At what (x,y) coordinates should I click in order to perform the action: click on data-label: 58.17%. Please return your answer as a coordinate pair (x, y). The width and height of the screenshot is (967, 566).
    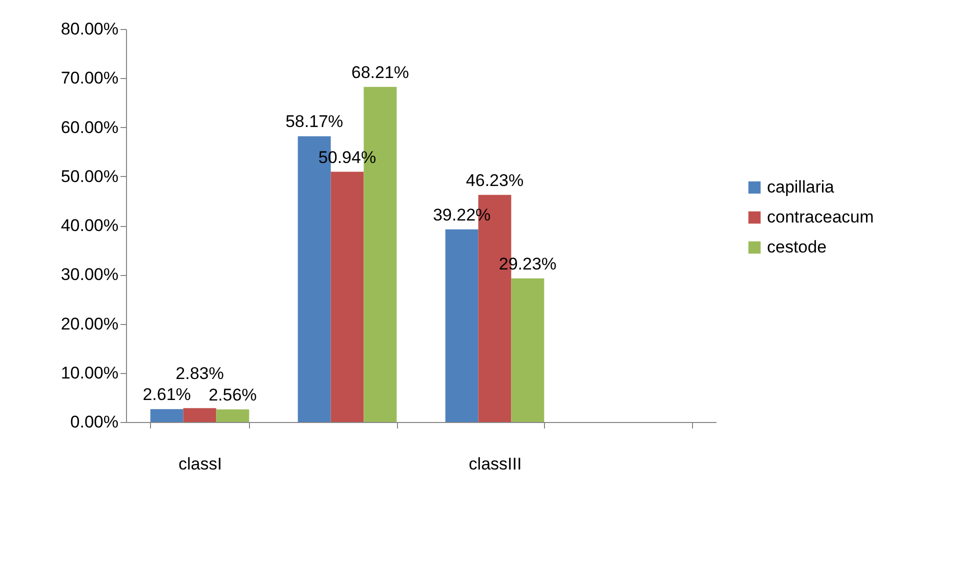
    Looking at the image, I should click on (314, 122).